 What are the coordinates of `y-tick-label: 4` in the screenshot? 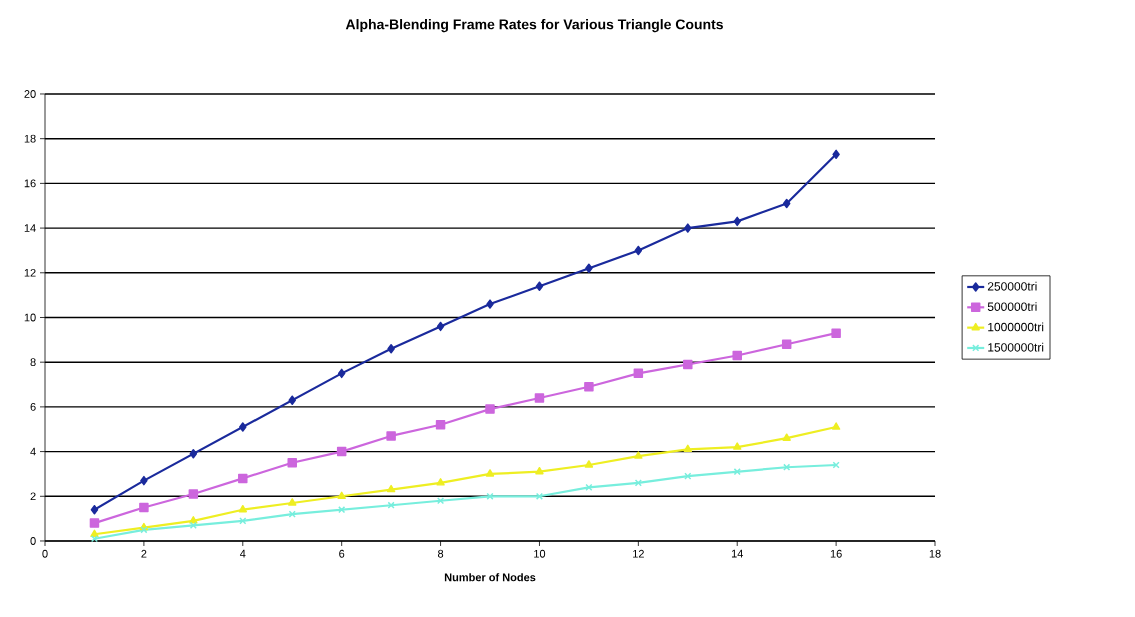 It's located at (33, 451).